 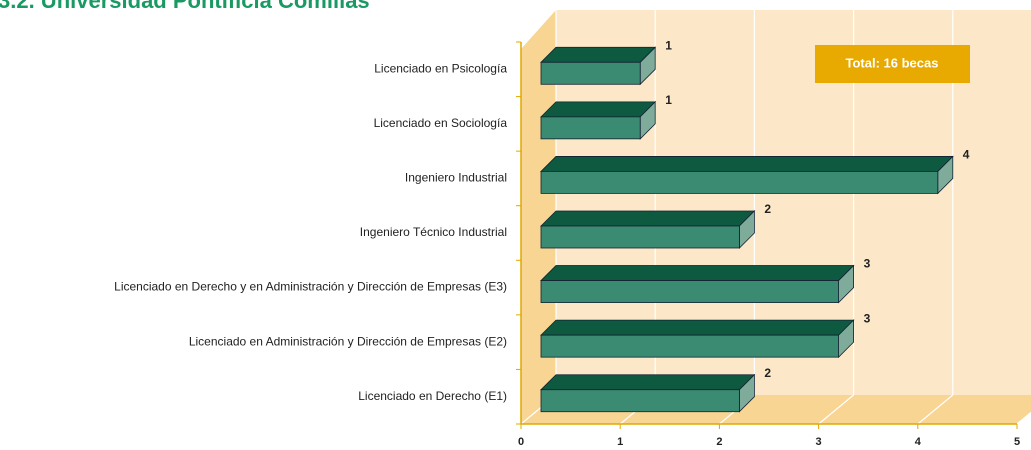 What do you see at coordinates (433, 232) in the screenshot?
I see `y-tick-label: Ingeniero Técnico Industrial` at bounding box center [433, 232].